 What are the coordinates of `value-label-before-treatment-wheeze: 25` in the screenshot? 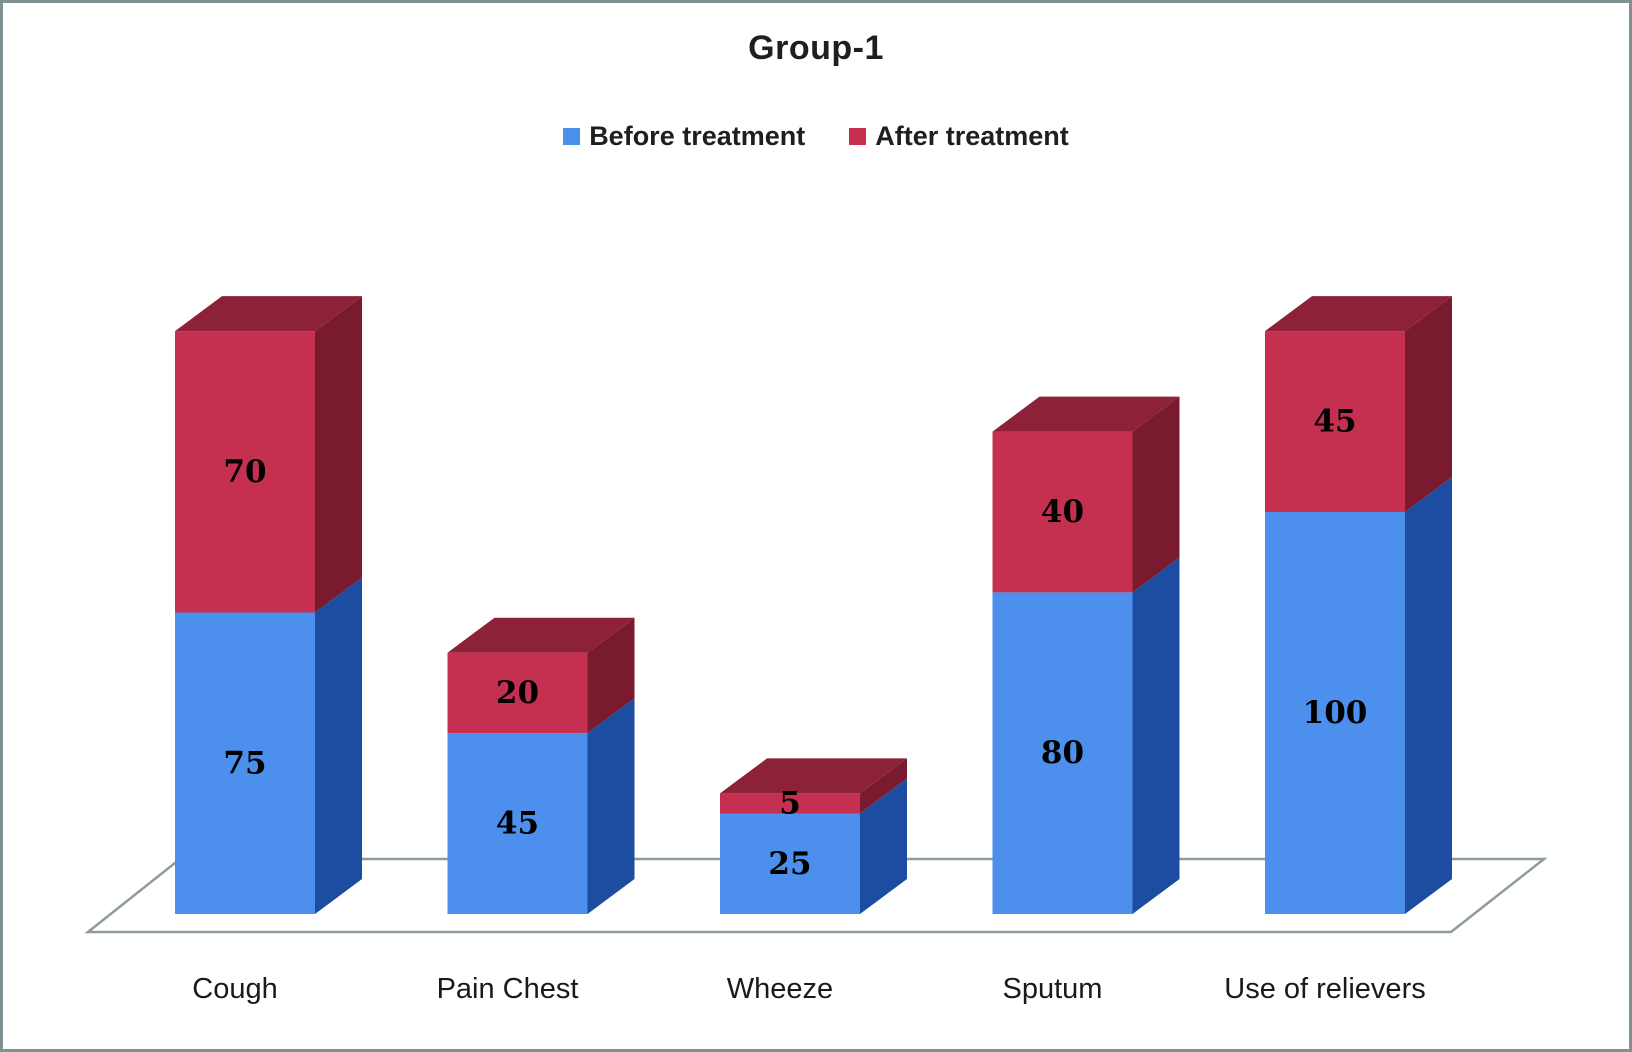 It's located at (789, 864).